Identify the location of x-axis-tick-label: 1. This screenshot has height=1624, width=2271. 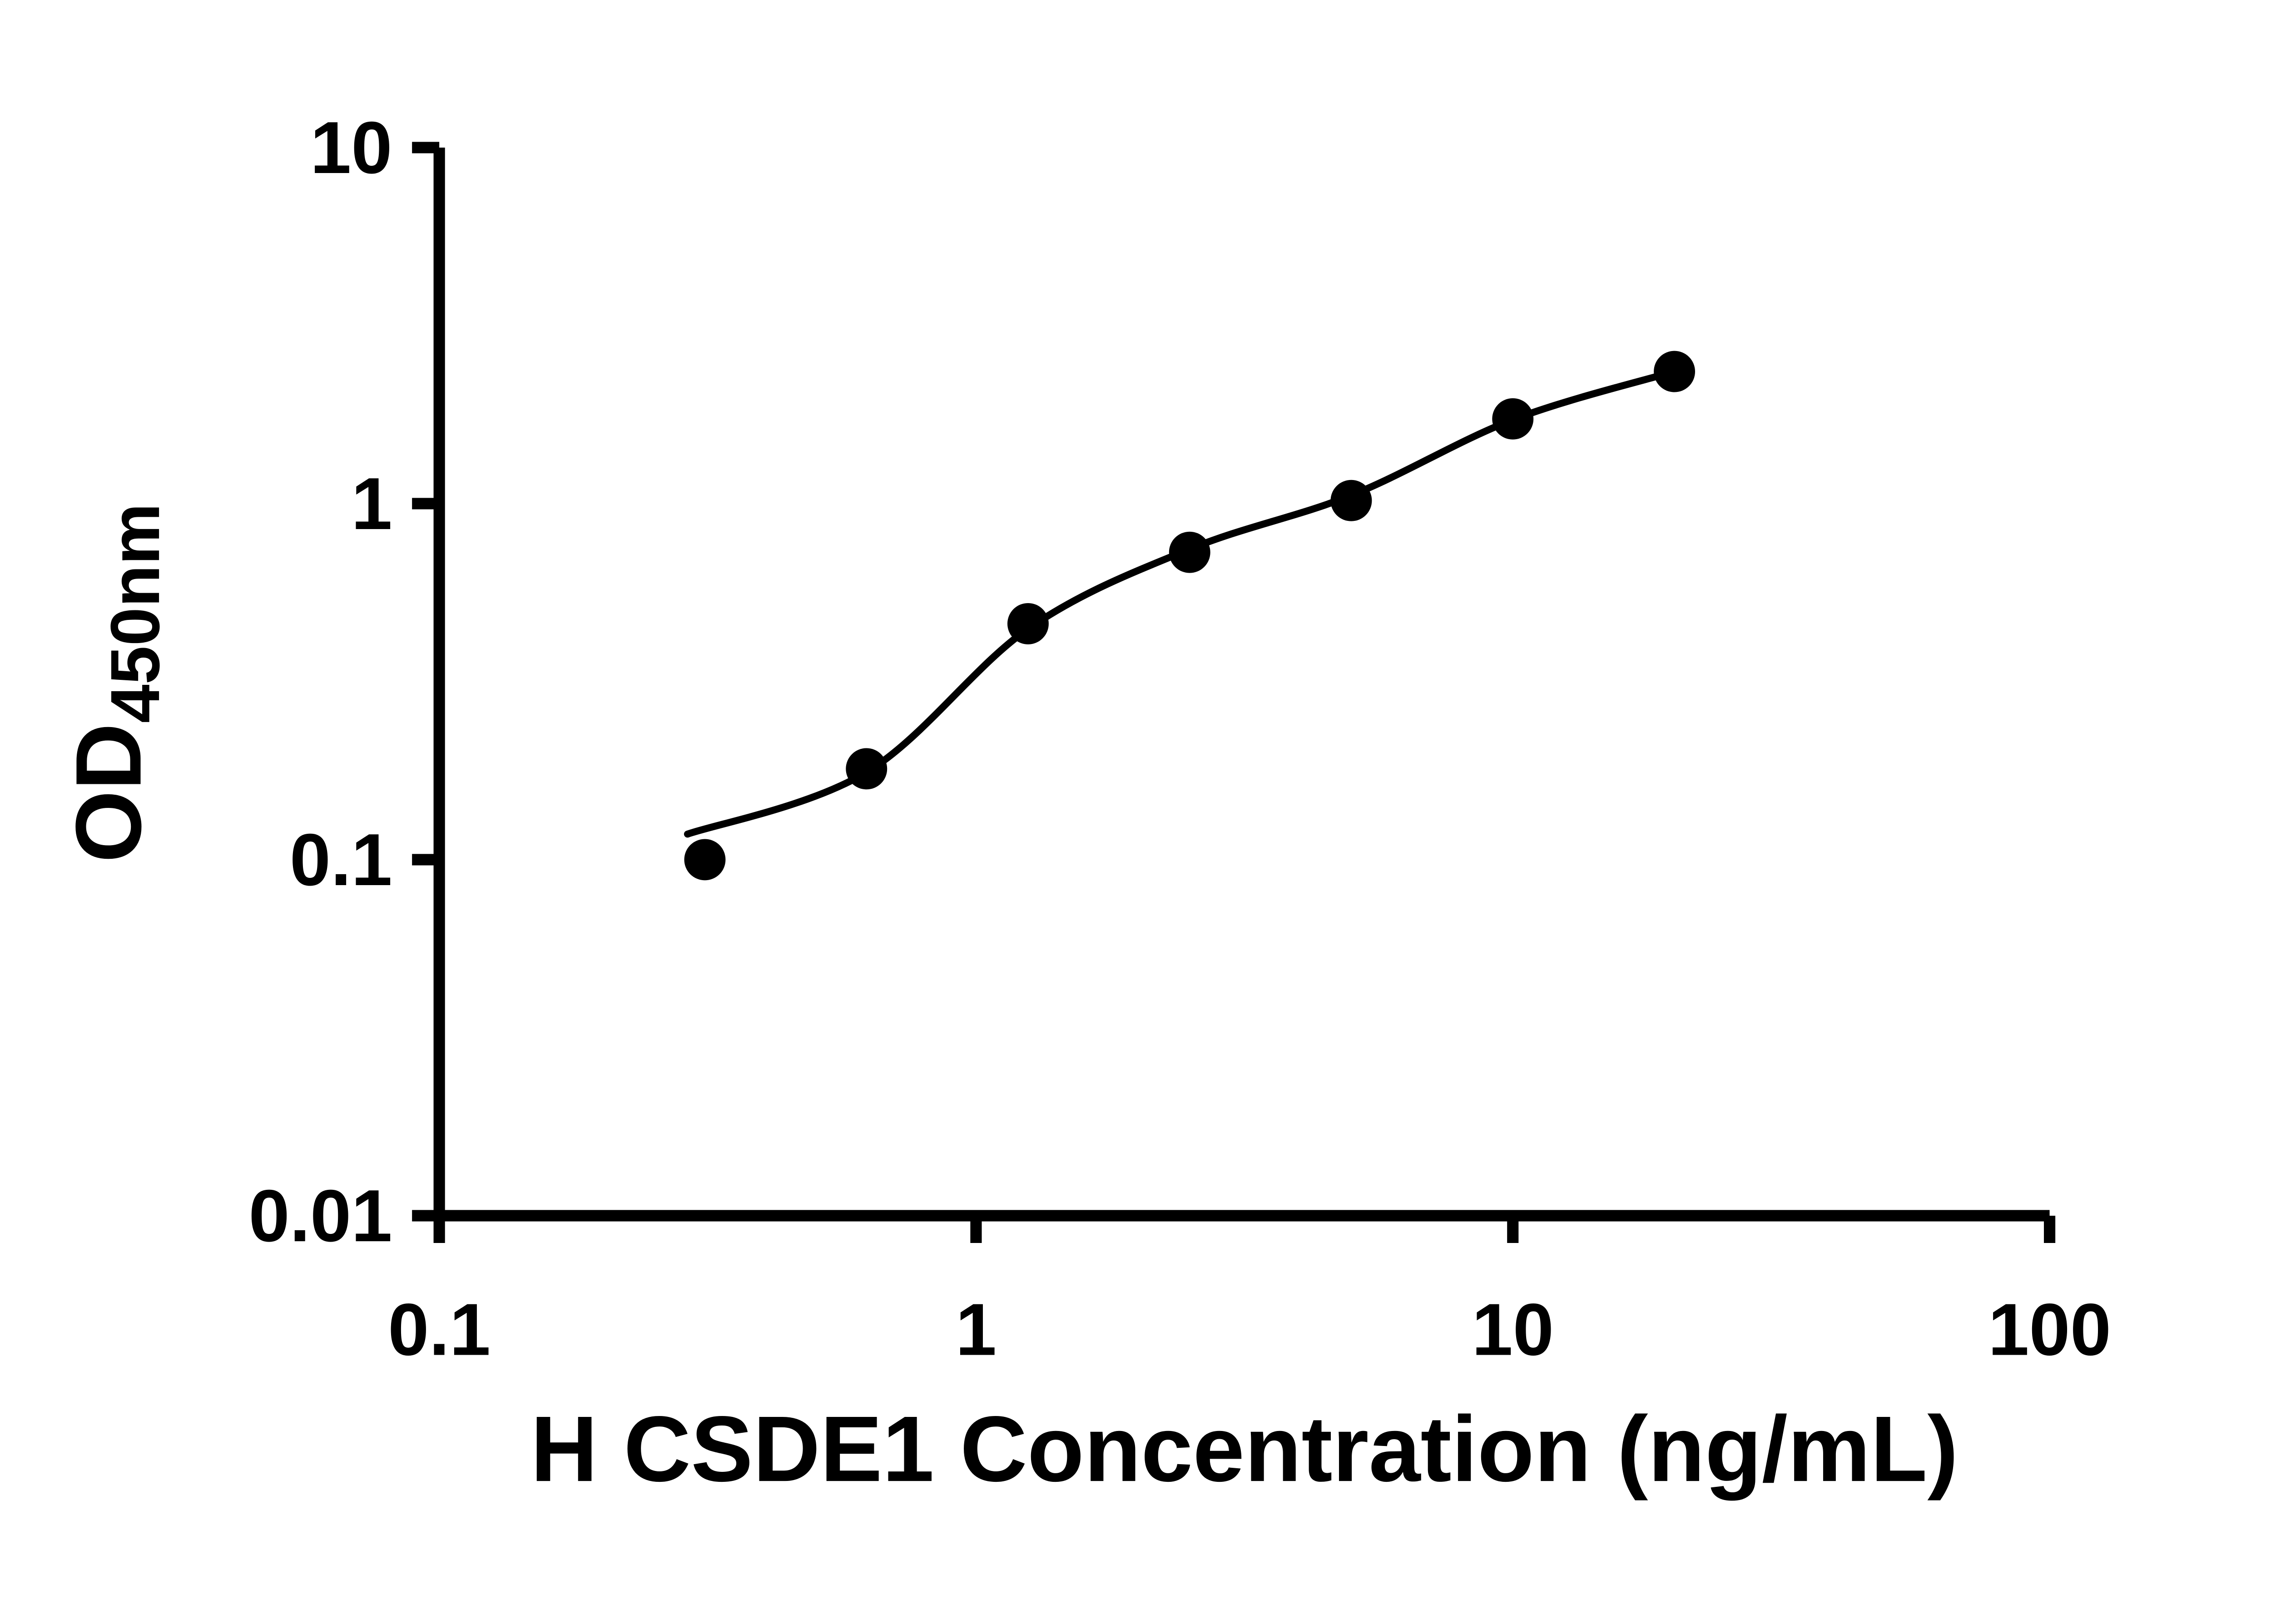
(976, 1330).